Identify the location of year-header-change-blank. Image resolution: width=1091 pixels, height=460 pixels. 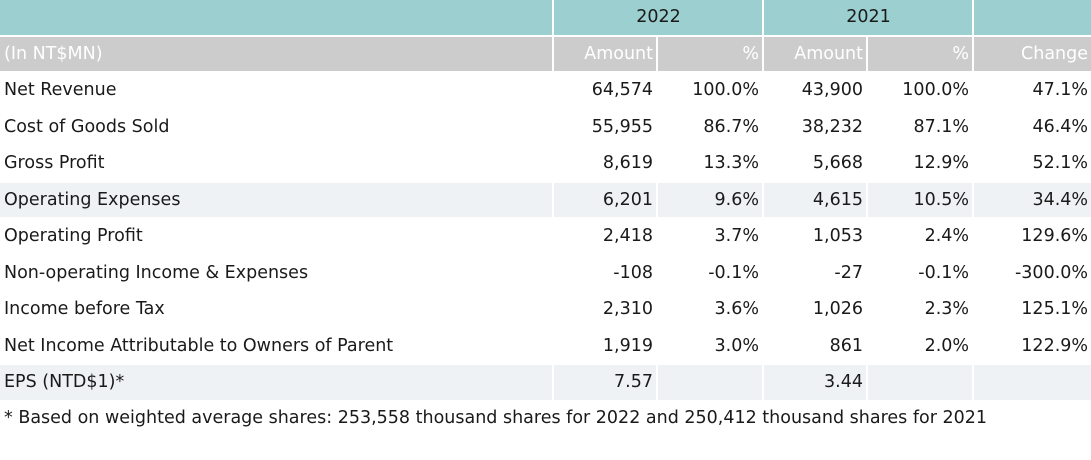
(1032, 18).